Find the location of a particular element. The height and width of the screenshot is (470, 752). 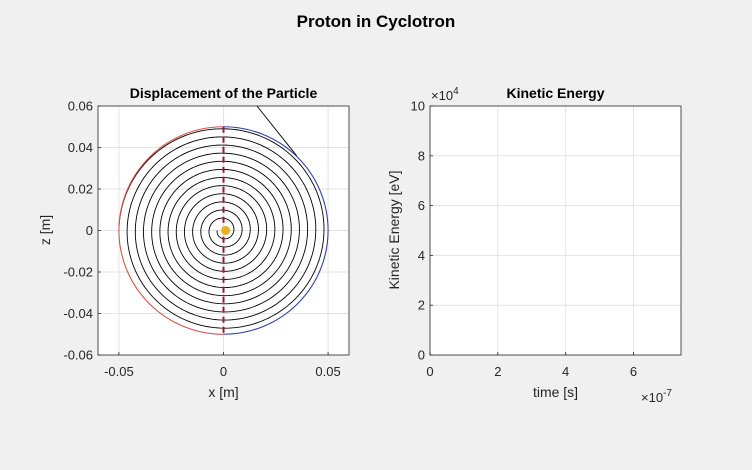

kinetic-energy-ylabel: Kinetic Energy [eV] is located at coordinates (394, 229).